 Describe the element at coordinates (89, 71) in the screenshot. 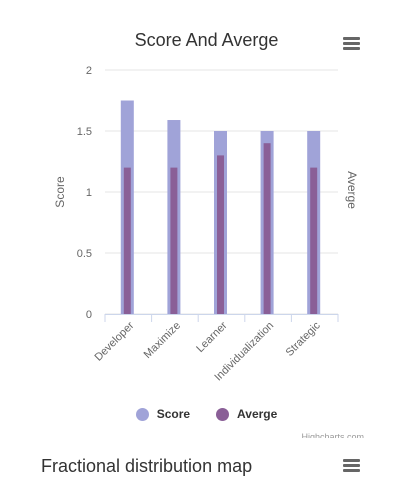

I see `y-tick-label: 2` at that location.